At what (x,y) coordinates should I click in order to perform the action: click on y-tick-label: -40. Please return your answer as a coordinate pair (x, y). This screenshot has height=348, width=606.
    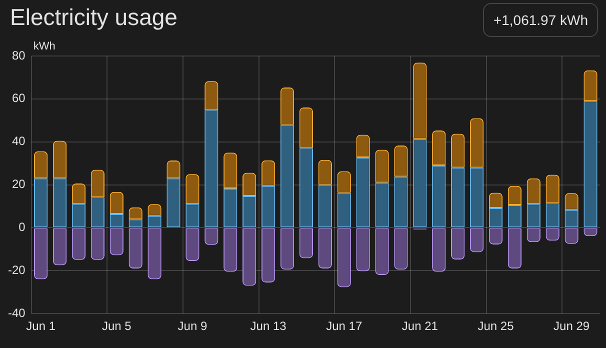
    Looking at the image, I should click on (17, 313).